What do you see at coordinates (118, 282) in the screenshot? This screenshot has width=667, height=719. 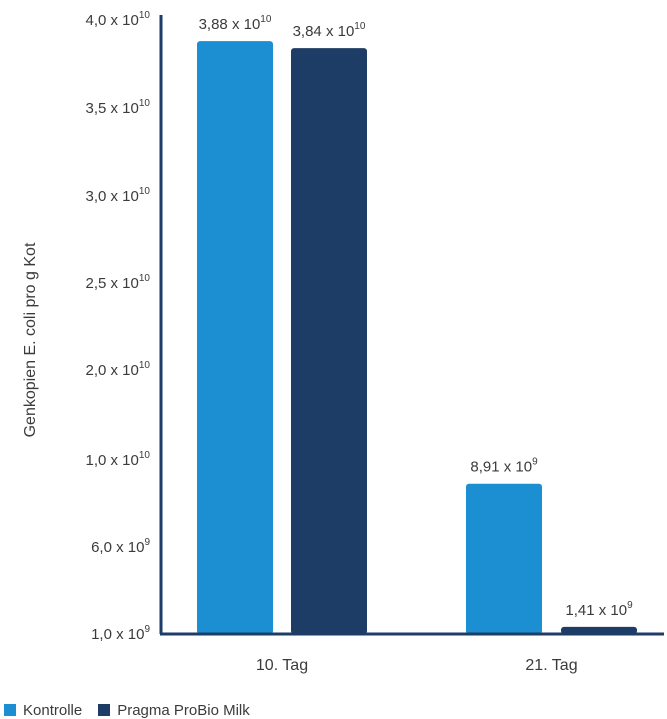 I see `y-tick-label: 2,5 x 10¹⁰` at bounding box center [118, 282].